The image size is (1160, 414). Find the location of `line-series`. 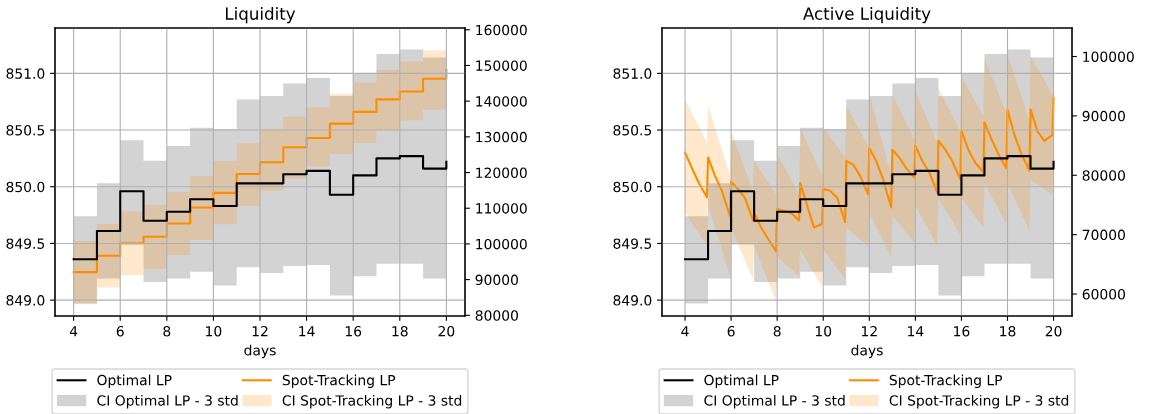

line-series is located at coordinates (869, 175).